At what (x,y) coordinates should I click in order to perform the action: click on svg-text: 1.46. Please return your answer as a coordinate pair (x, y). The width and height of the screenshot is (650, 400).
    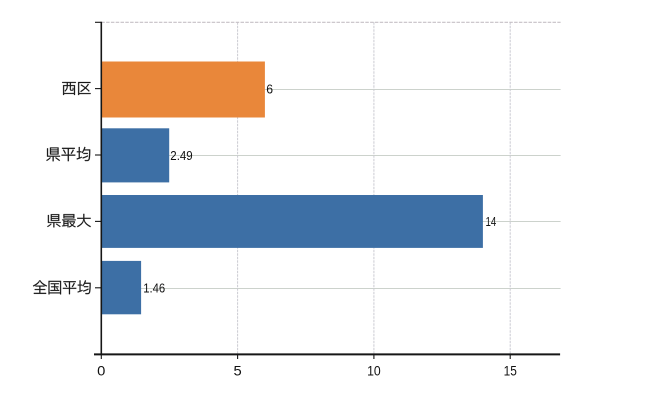
    Looking at the image, I should click on (154, 288).